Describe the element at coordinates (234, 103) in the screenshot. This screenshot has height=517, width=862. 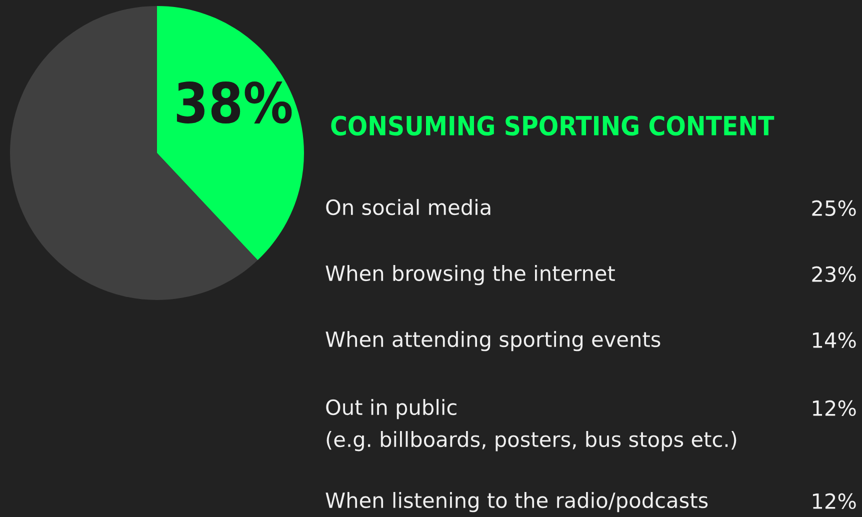
I see `data-label: 38%` at that location.